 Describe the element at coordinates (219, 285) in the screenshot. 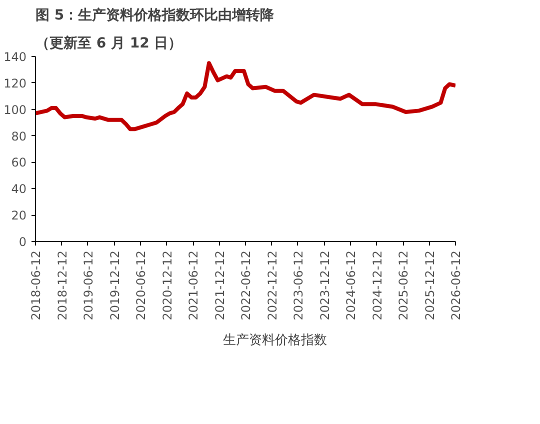

I see `x-tick-label: 2021-12-12` at that location.